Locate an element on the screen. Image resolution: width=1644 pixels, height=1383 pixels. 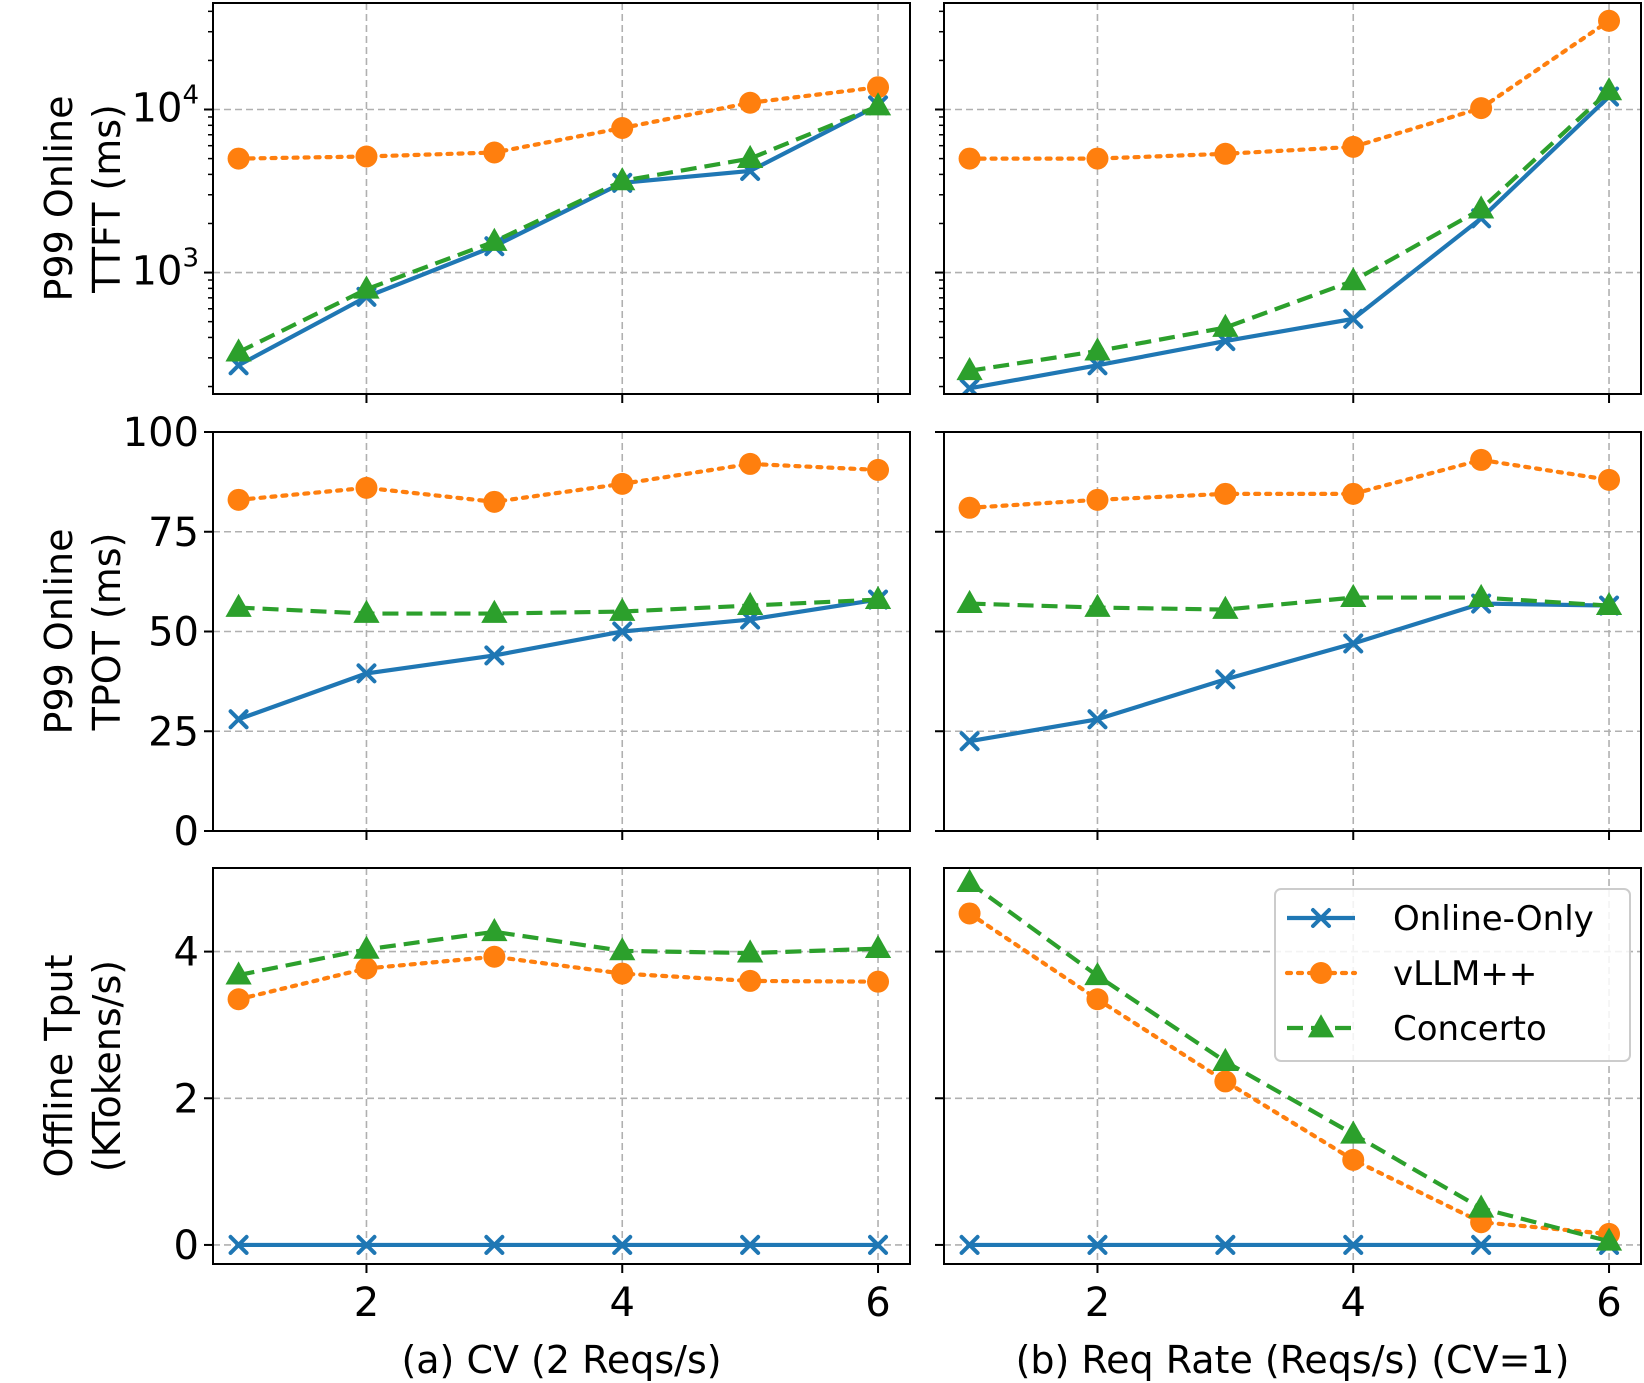
y-axis-label-line: (KTokens/s) is located at coordinates (107, 1066).